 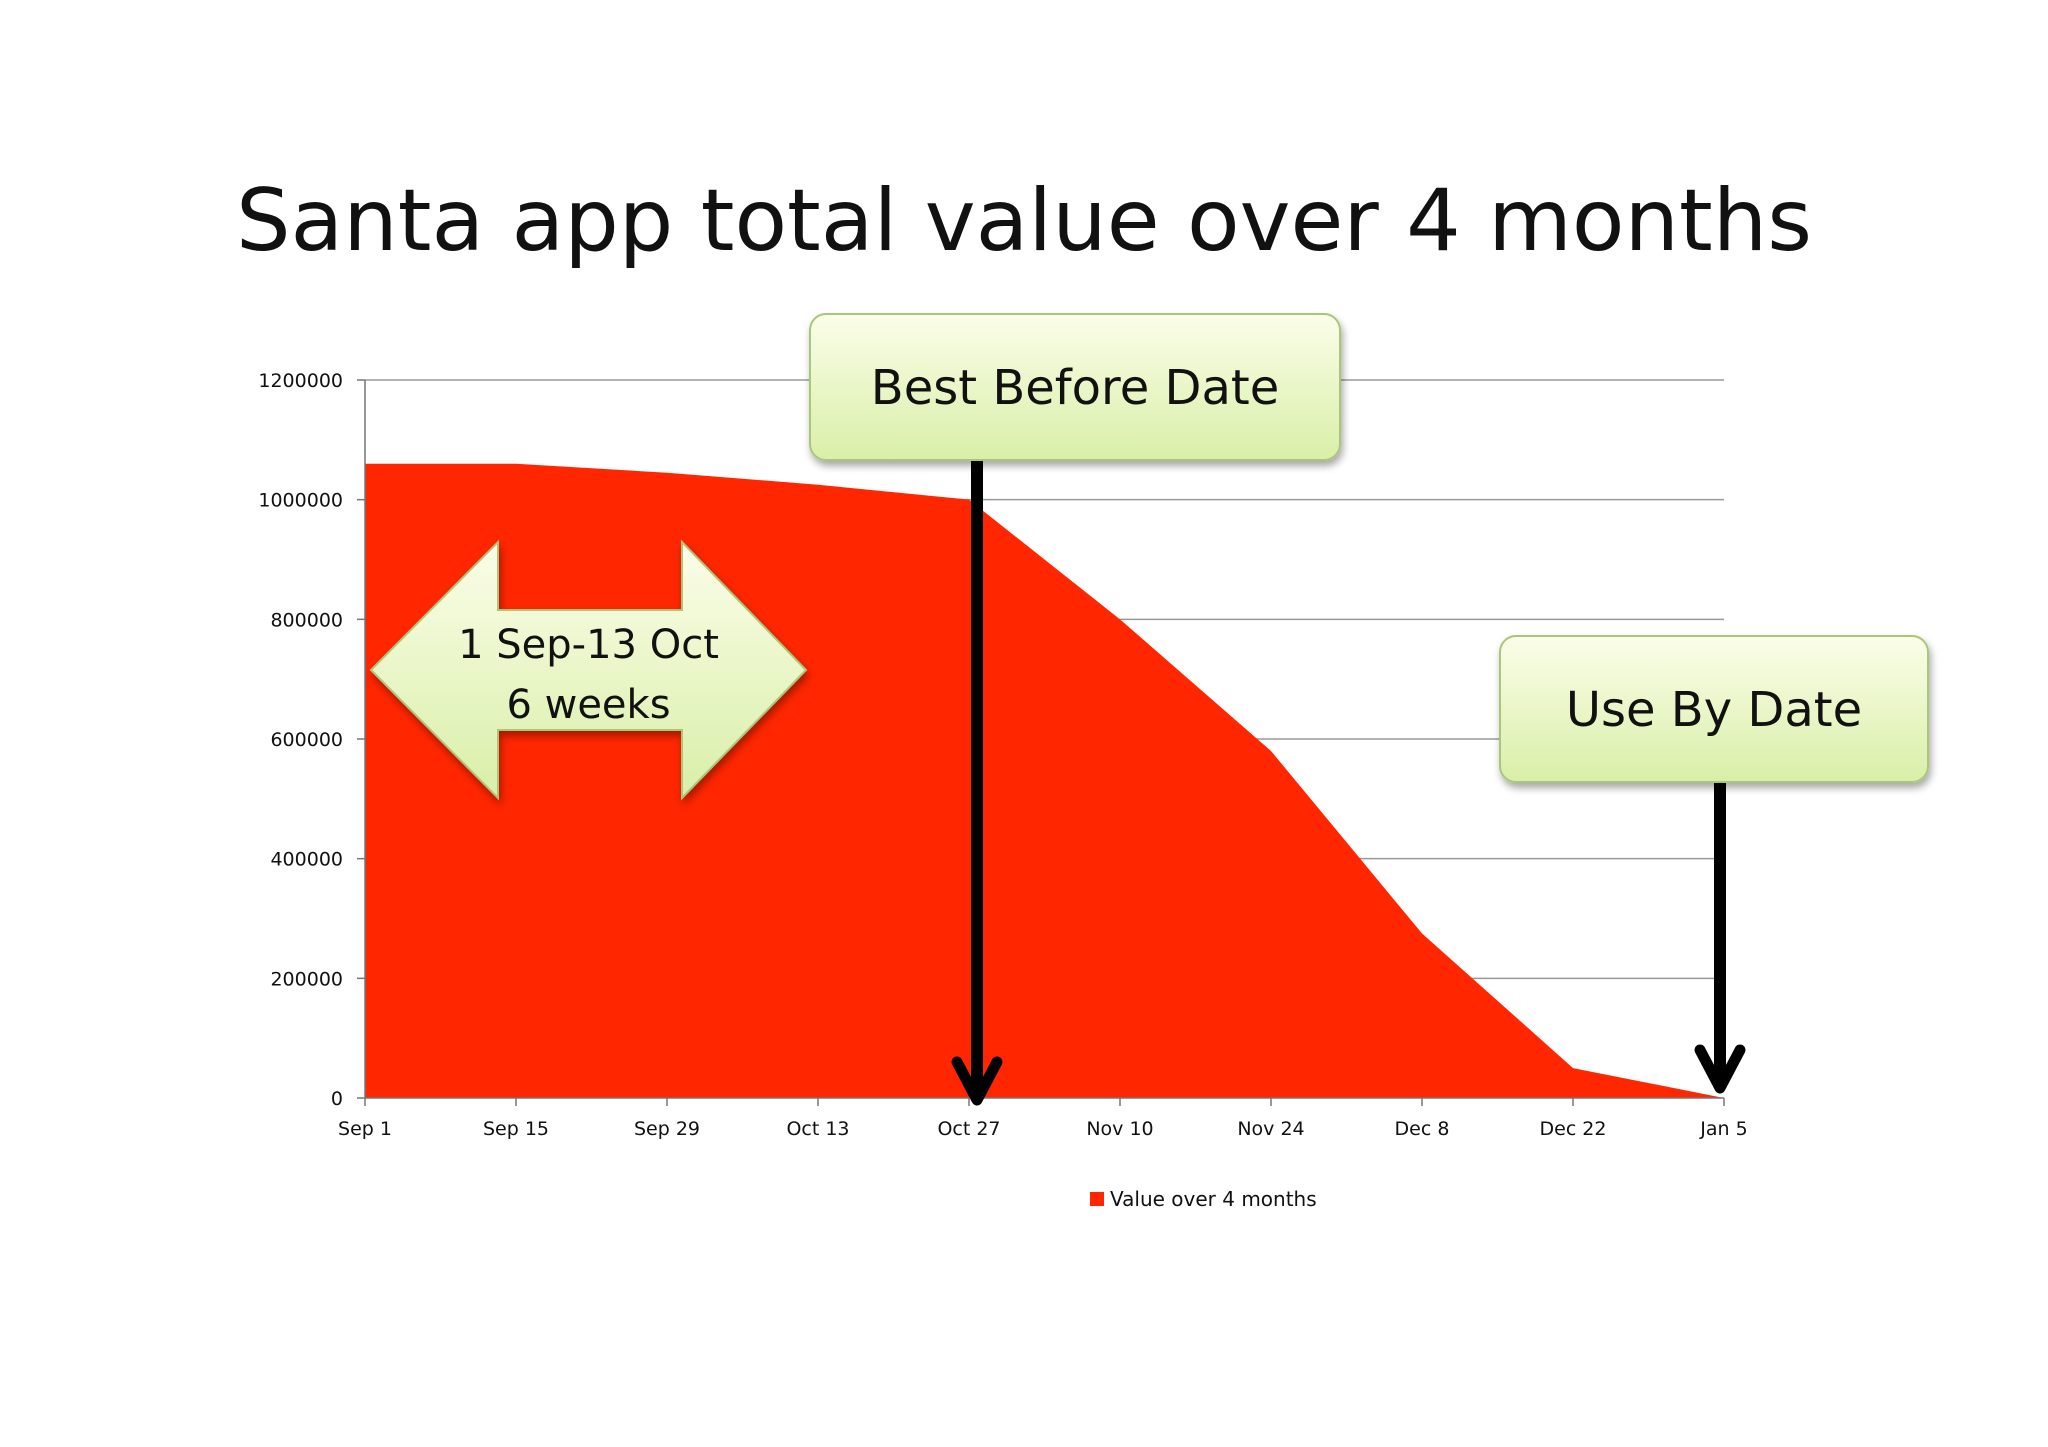 What do you see at coordinates (1024, 221) in the screenshot?
I see `chart-title: Santa app total value over 4 months` at bounding box center [1024, 221].